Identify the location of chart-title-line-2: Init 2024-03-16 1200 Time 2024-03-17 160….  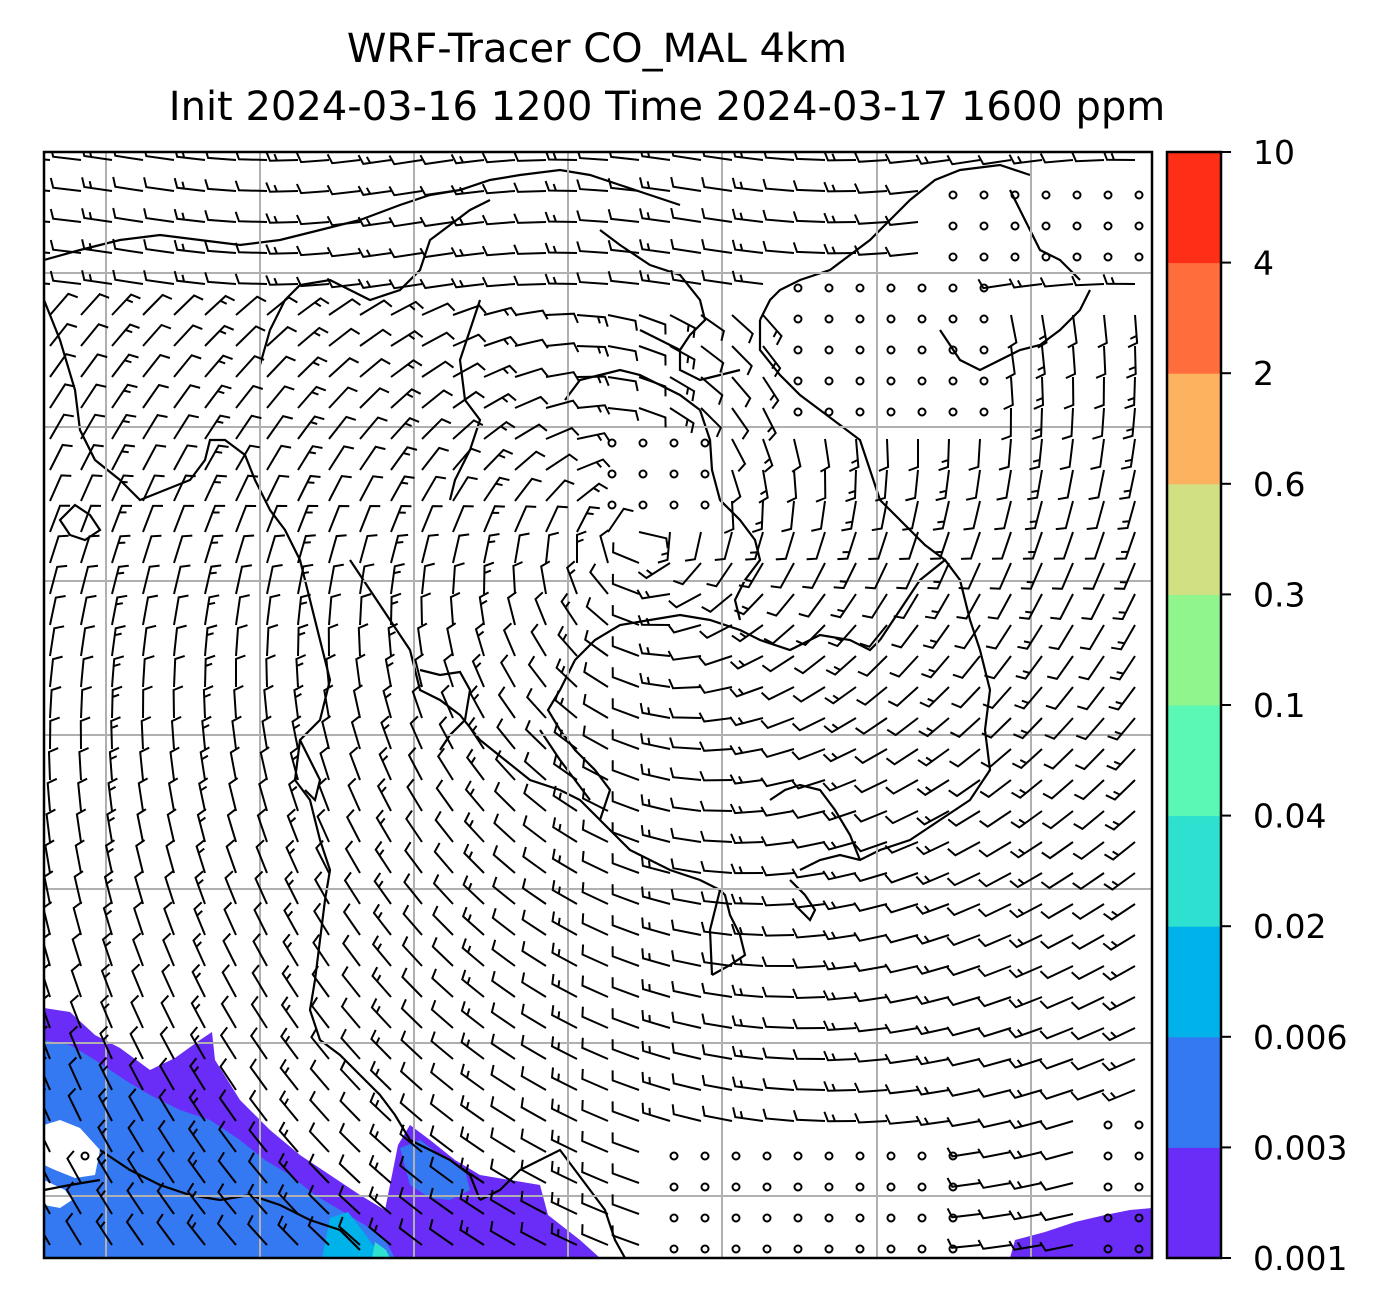
(667, 107).